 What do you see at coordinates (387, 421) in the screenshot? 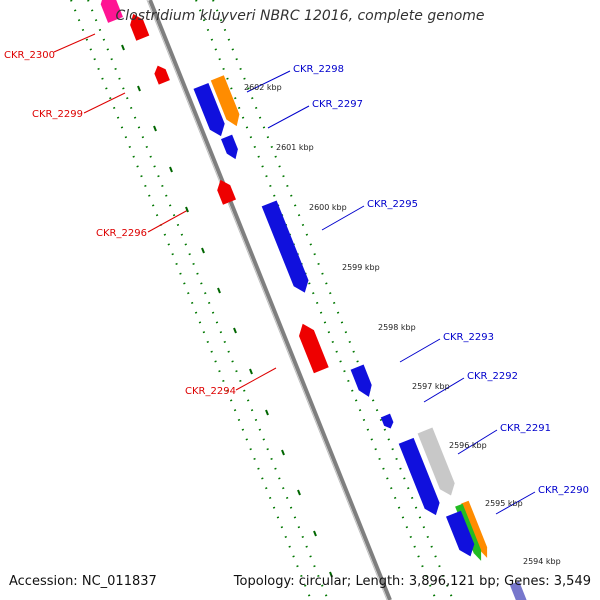
I see `gene-CKR_2292-glyph` at bounding box center [387, 421].